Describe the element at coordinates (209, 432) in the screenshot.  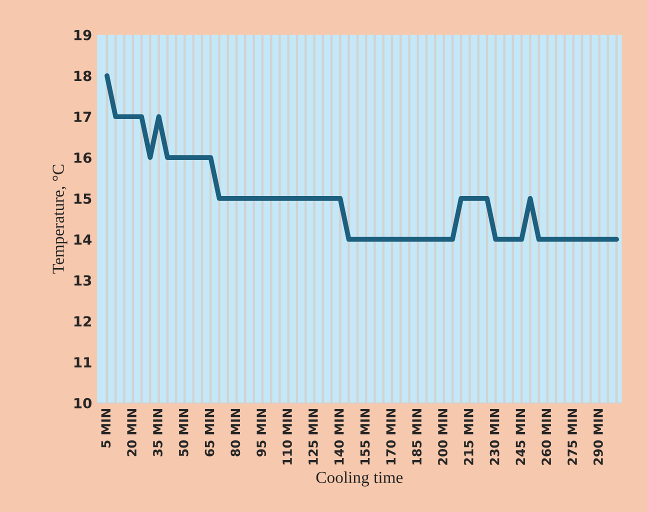
I see `x-tick-label: 65 MIN` at that location.